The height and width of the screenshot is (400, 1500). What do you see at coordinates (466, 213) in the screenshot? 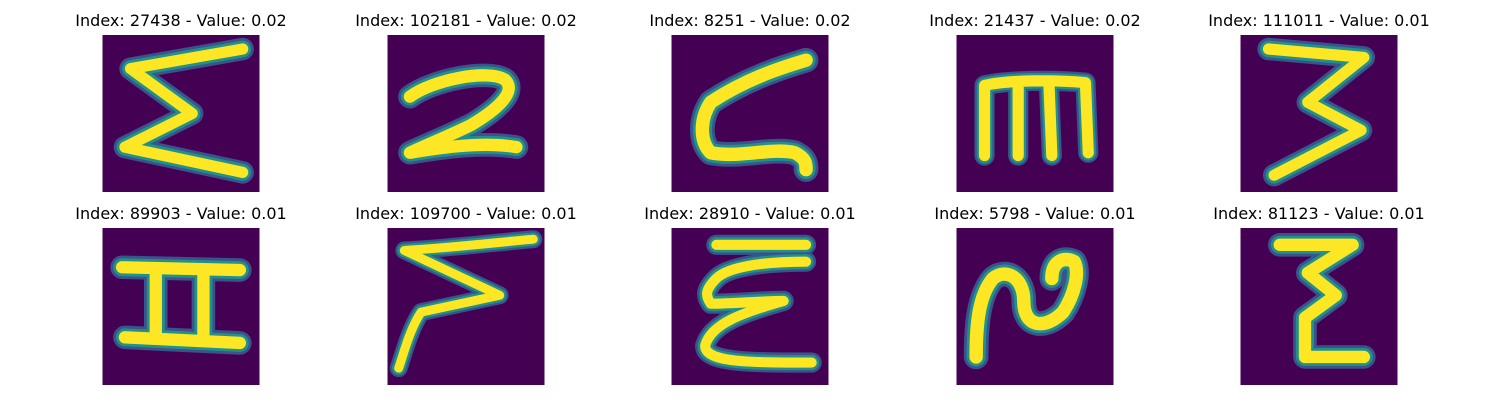
I see `panel-title: Index: 109700 - Value: 0.01` at bounding box center [466, 213].